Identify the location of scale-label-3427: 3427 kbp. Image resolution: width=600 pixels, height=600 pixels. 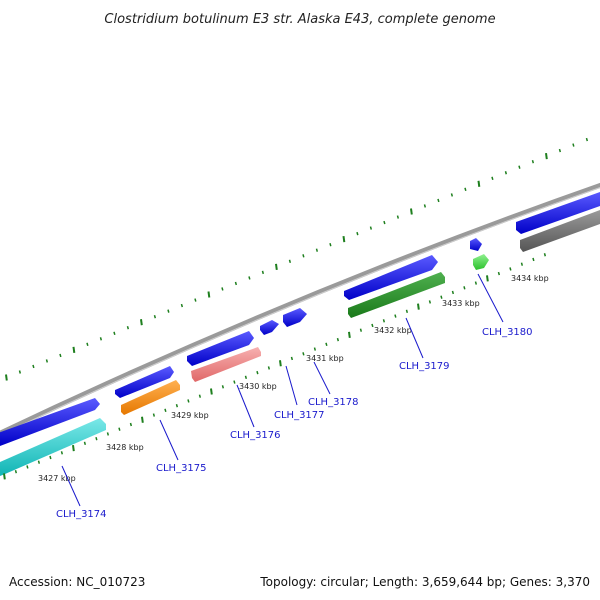
(57, 478).